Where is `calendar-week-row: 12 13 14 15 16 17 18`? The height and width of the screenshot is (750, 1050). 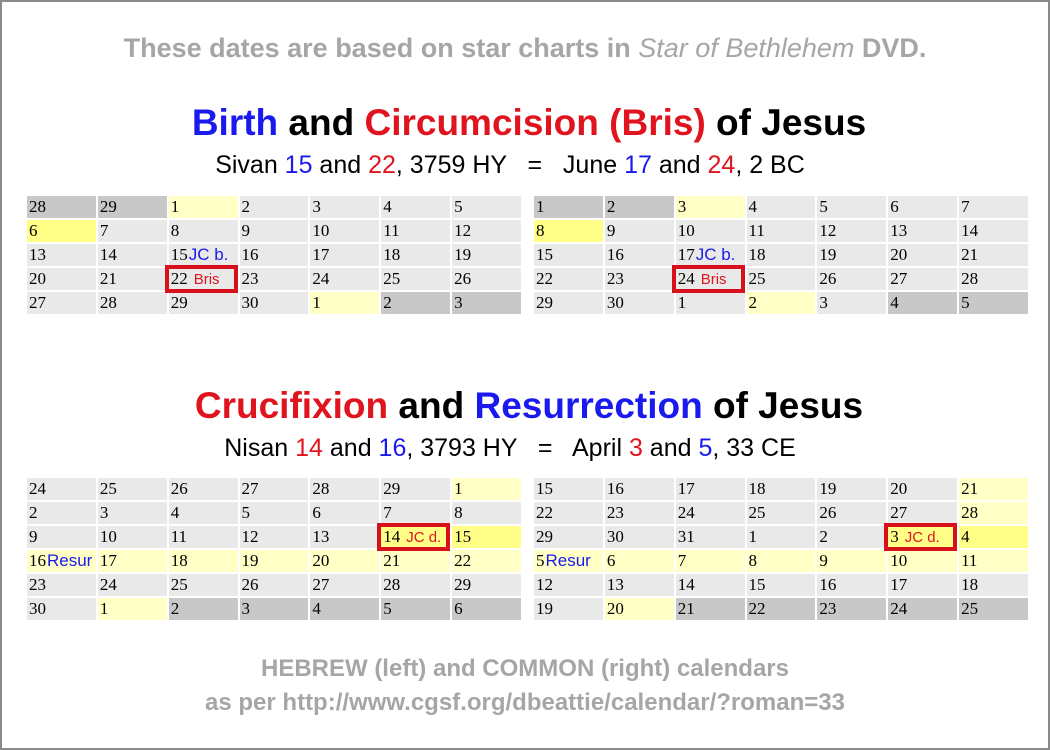 calendar-week-row: 12 13 14 15 16 17 18 is located at coordinates (781, 585).